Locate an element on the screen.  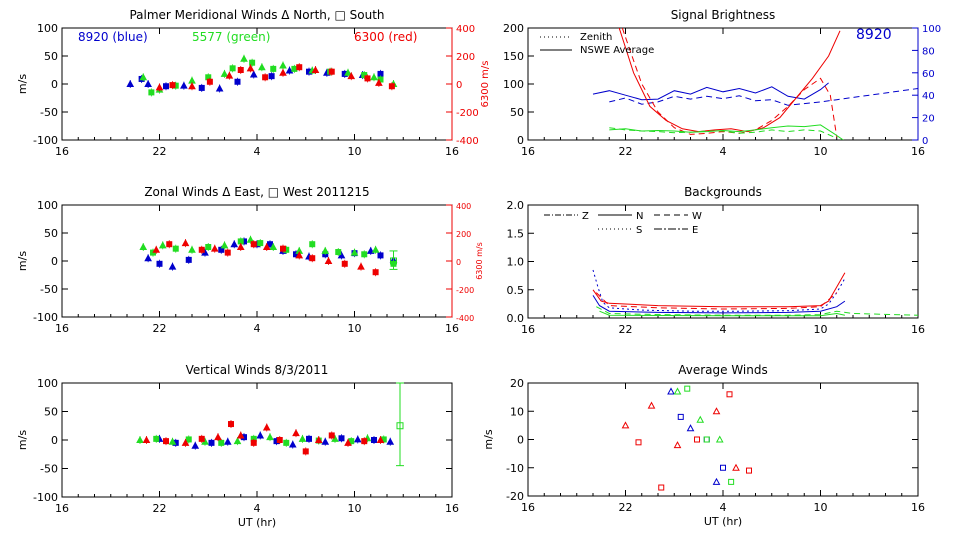
vertical-frame is located at coordinates (257, 440).